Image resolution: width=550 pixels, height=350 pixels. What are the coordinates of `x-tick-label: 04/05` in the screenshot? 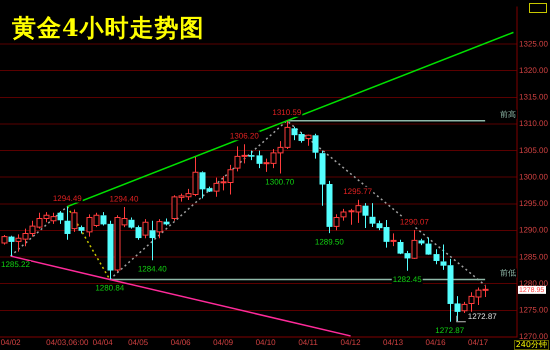 It's located at (138, 343).